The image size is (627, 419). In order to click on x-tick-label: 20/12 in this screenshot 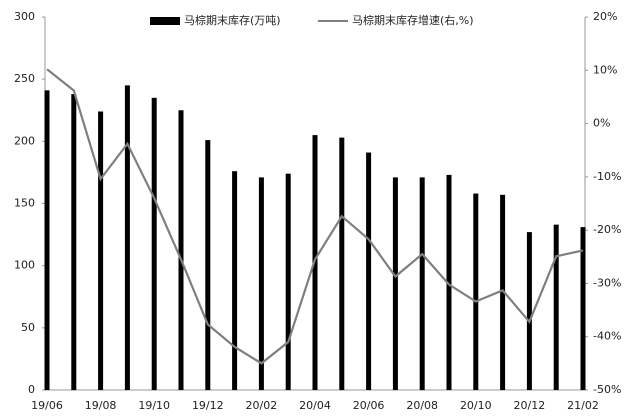, I will do `click(530, 405)`.